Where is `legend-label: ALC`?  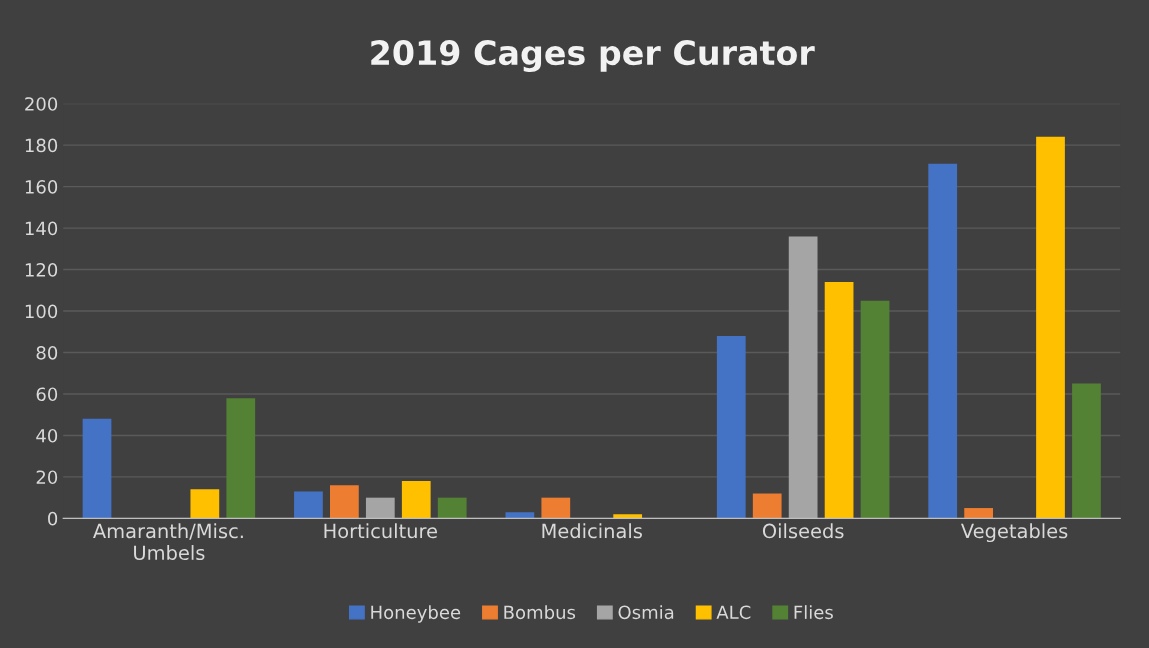
legend-label: ALC is located at coordinates (733, 612).